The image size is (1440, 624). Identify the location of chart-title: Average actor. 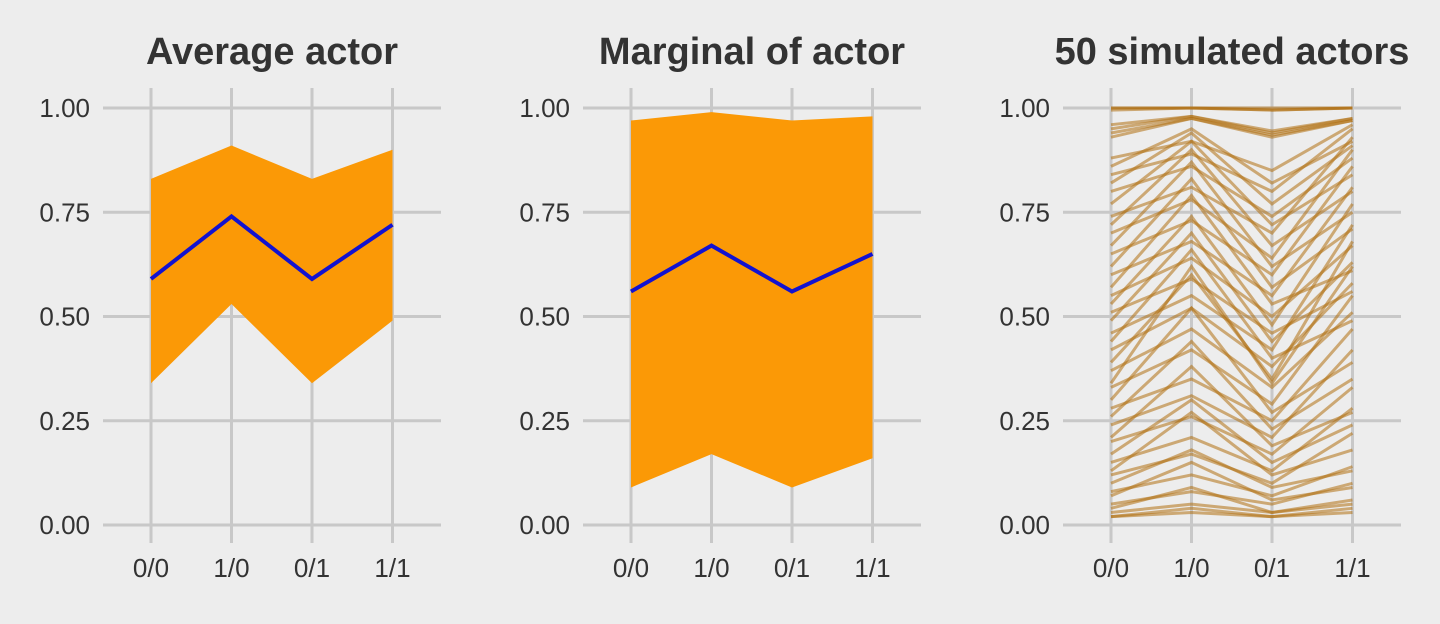
(272, 52).